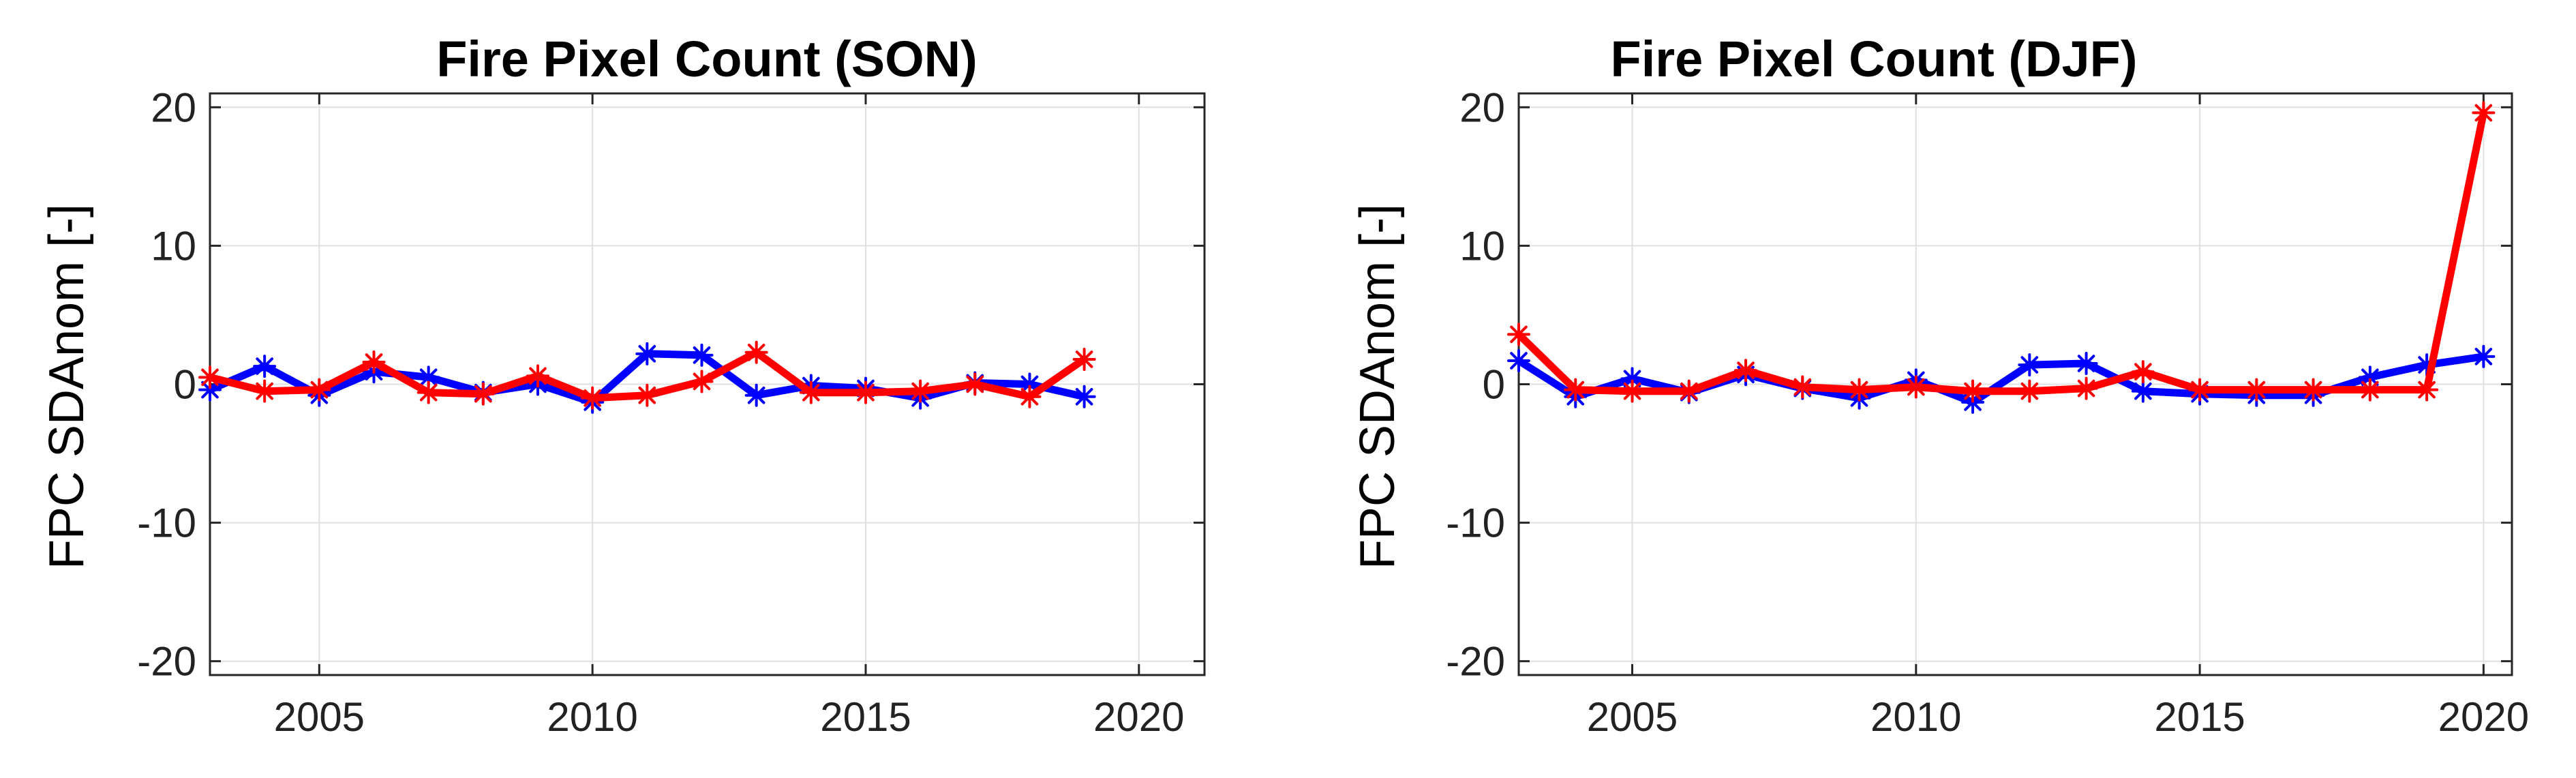  I want to click on chart-title: Fire Pixel Count (SON), so click(707, 59).